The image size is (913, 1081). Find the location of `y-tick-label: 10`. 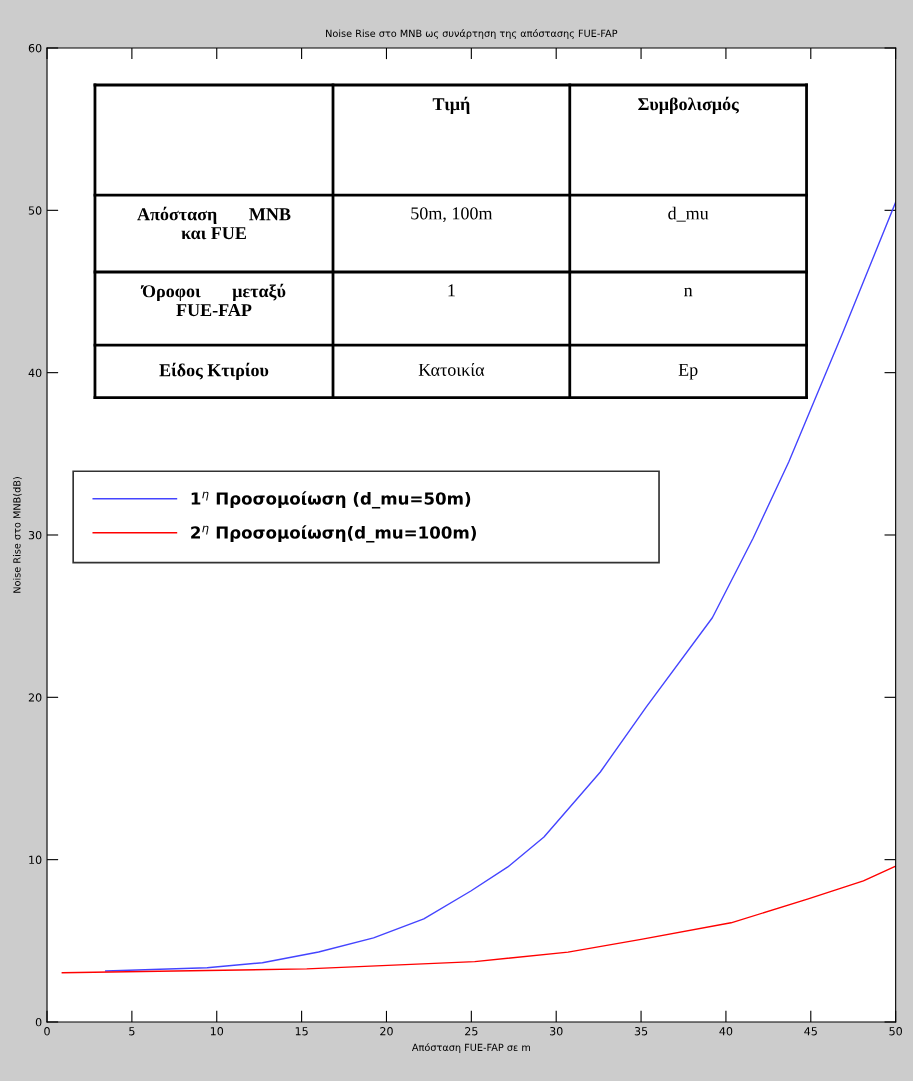

y-tick-label: 10 is located at coordinates (35, 860).